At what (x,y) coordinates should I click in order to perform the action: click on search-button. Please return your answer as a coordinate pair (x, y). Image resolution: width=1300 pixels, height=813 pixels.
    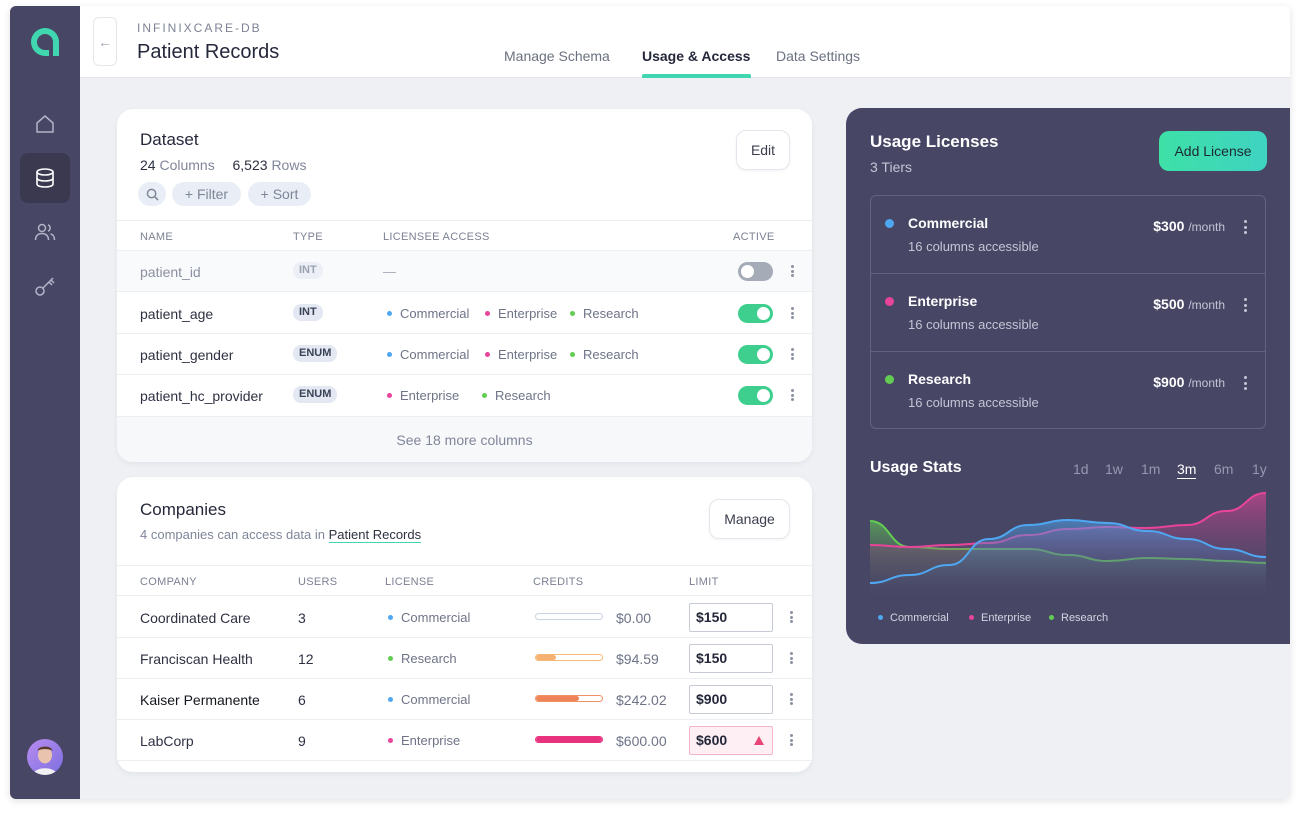
    Looking at the image, I should click on (152, 194).